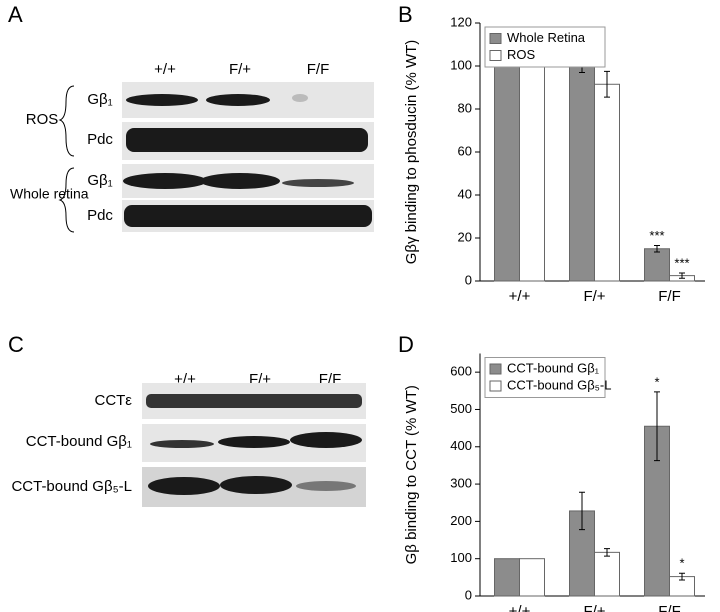  Describe the element at coordinates (559, 384) in the screenshot. I see `legend-label: CCT-bound Gβ₅-L` at that location.